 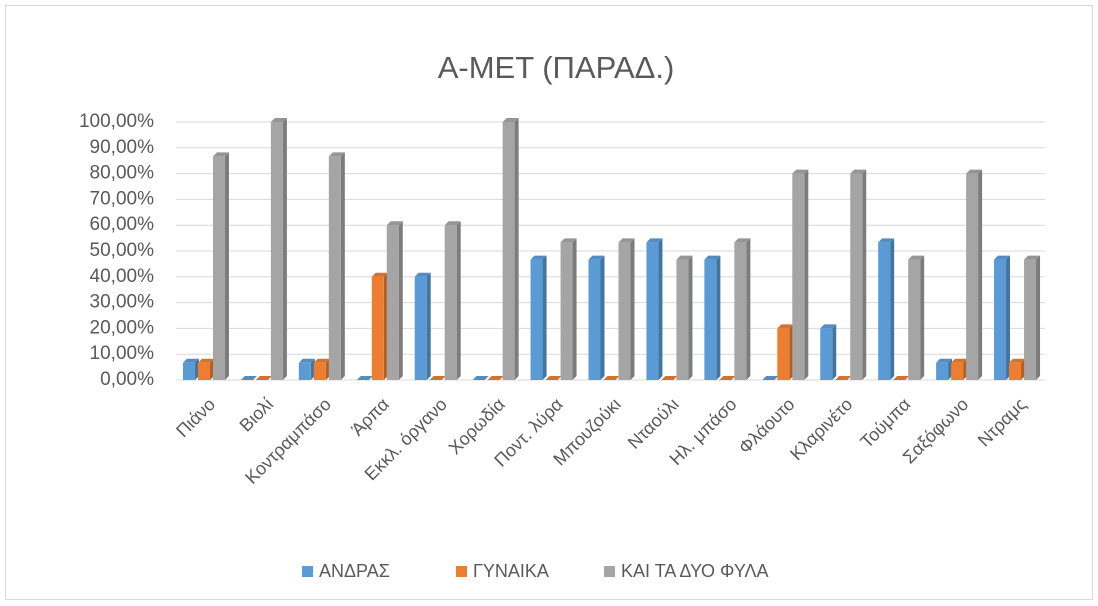 I want to click on y-tick-label: 60,00%, so click(x=122, y=224).